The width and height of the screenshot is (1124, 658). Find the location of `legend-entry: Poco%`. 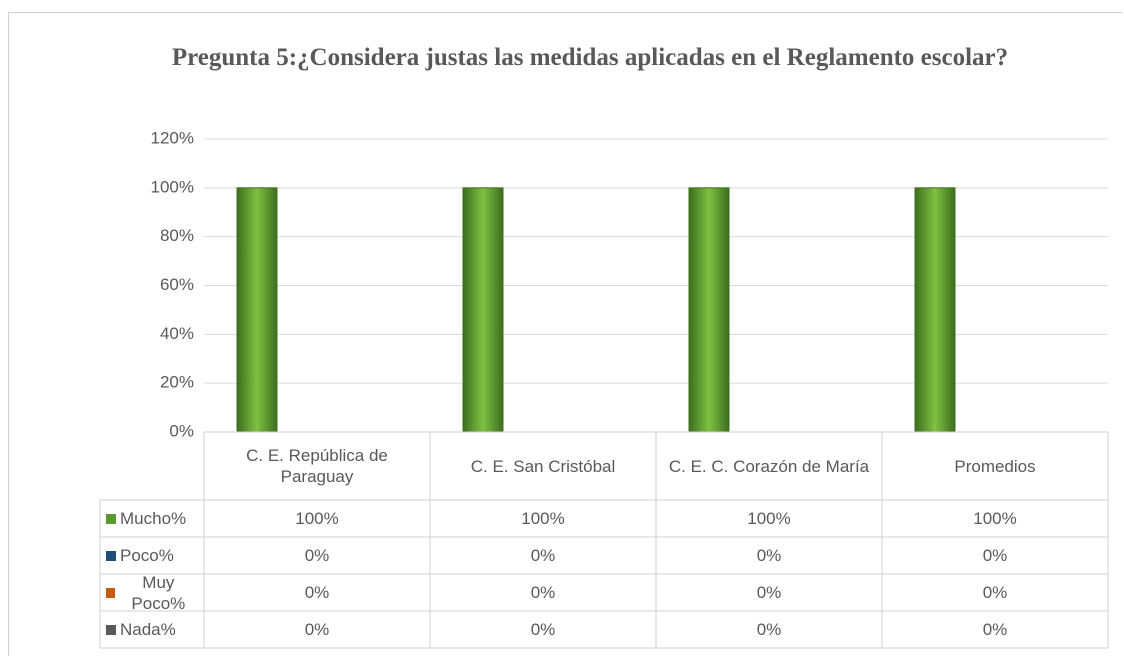

legend-entry: Poco% is located at coordinates (152, 555).